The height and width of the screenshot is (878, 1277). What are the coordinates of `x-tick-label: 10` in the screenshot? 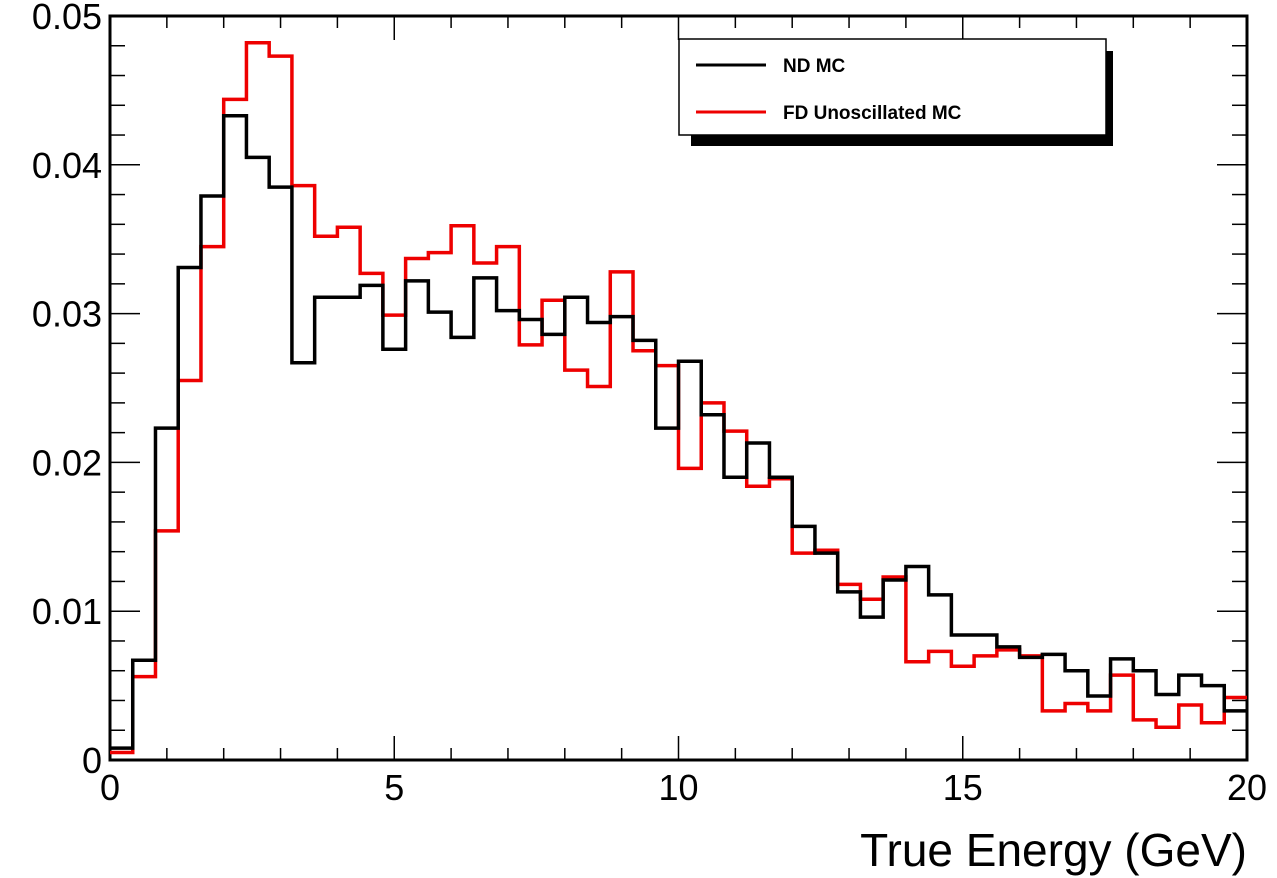 It's located at (678, 787).